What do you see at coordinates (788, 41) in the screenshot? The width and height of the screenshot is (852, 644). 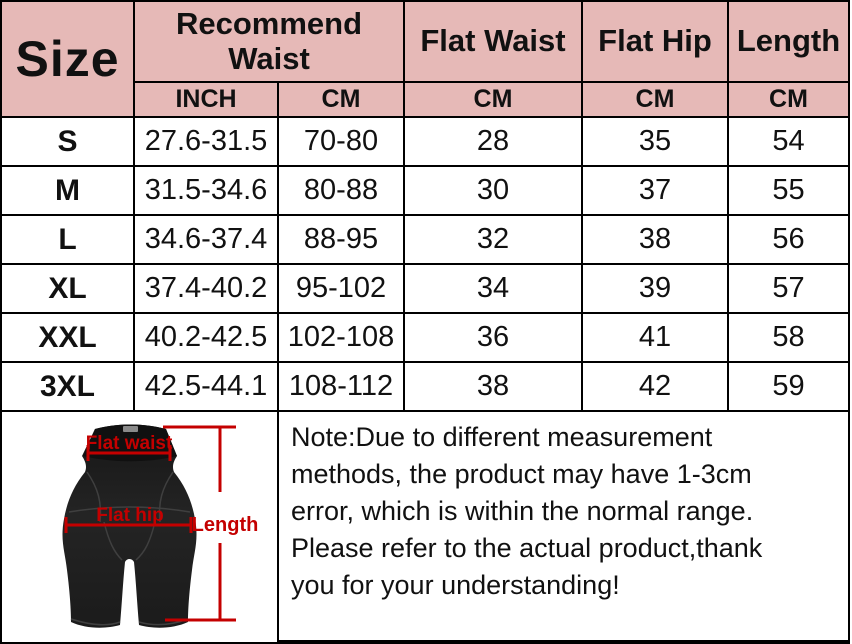 I see `column-header-length: Length` at bounding box center [788, 41].